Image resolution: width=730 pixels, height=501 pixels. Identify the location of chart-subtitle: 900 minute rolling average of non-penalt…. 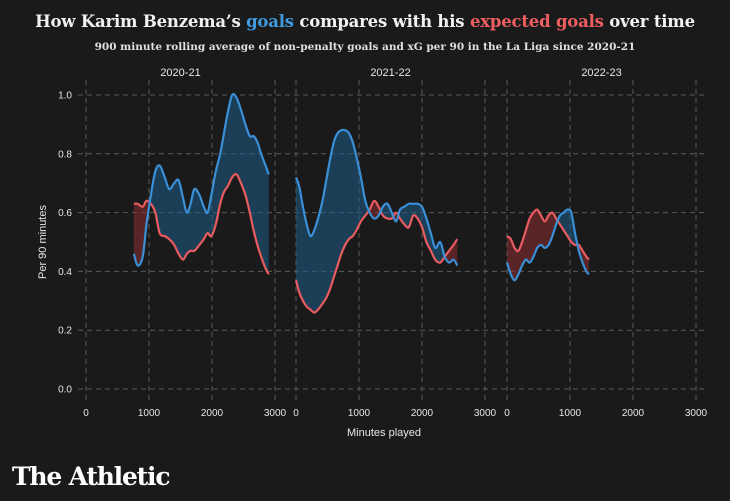
(365, 47).